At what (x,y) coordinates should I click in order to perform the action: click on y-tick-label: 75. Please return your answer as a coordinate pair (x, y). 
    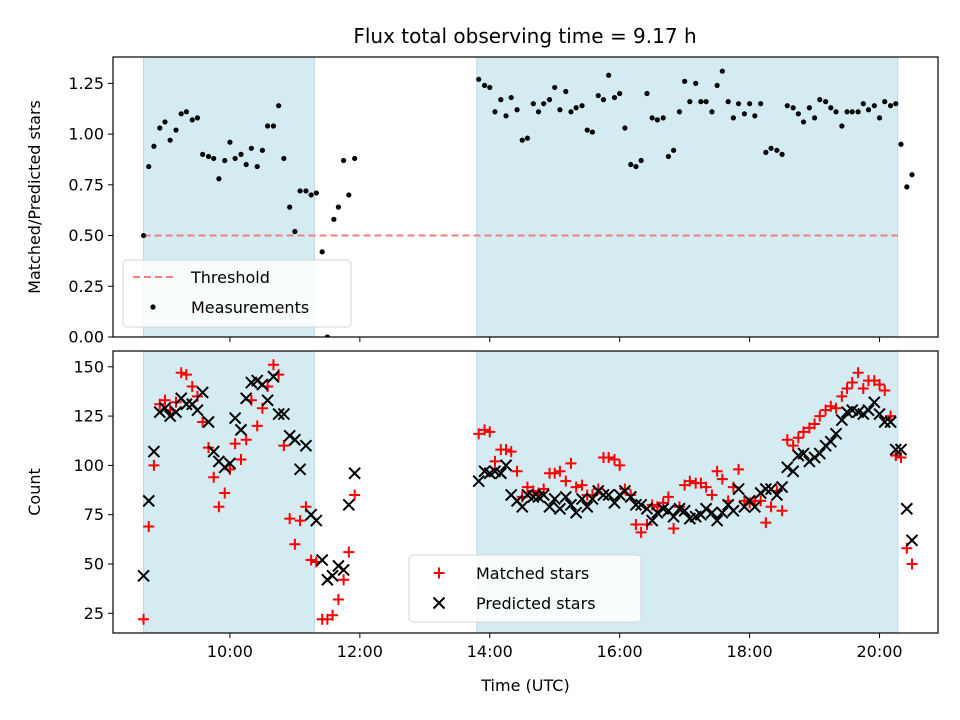
    Looking at the image, I should click on (94, 514).